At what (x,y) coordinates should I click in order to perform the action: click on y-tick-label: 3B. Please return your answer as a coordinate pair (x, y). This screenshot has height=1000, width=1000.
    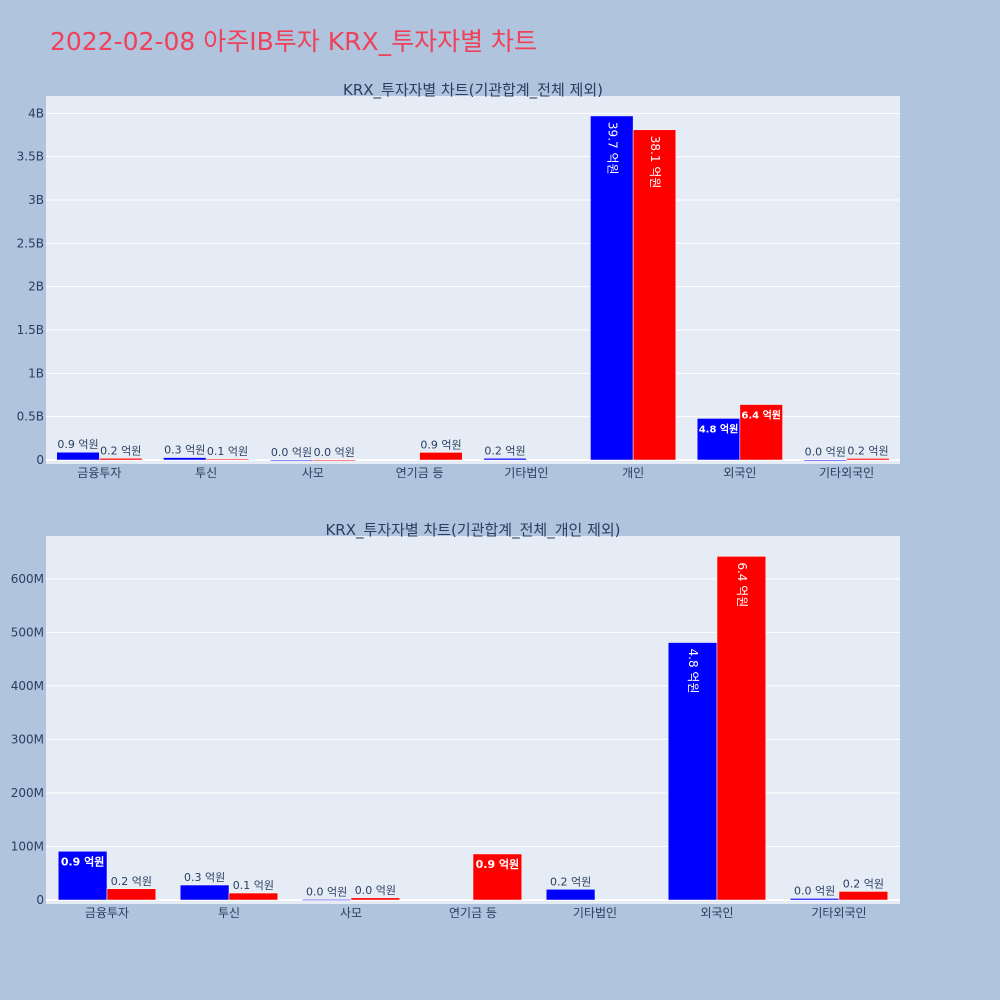
    Looking at the image, I should click on (36, 200).